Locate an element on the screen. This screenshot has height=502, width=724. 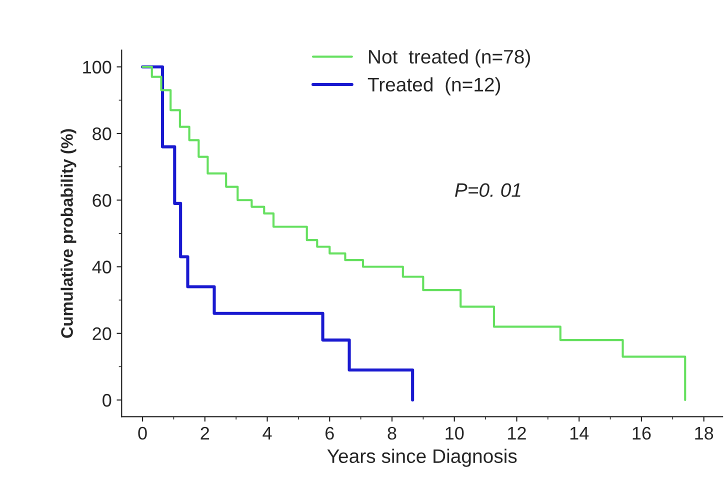
x-tick-label: 10 is located at coordinates (455, 433).